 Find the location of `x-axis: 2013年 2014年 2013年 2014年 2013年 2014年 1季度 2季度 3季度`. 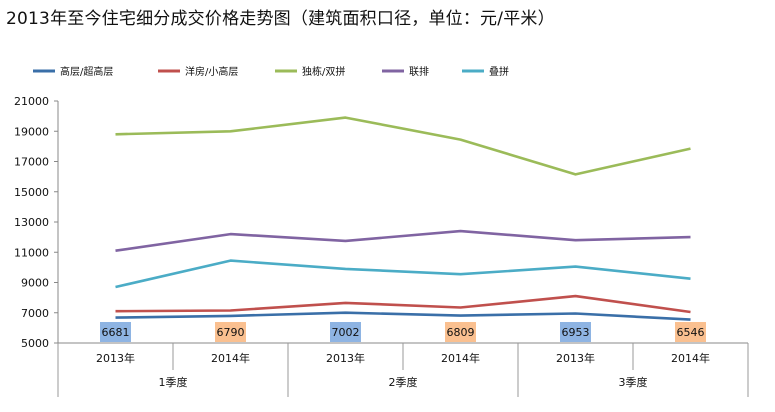

x-axis: 2013年 2014年 2013年 2014年 2013年 2014年 1季度 2季度 3季度 is located at coordinates (403, 369).